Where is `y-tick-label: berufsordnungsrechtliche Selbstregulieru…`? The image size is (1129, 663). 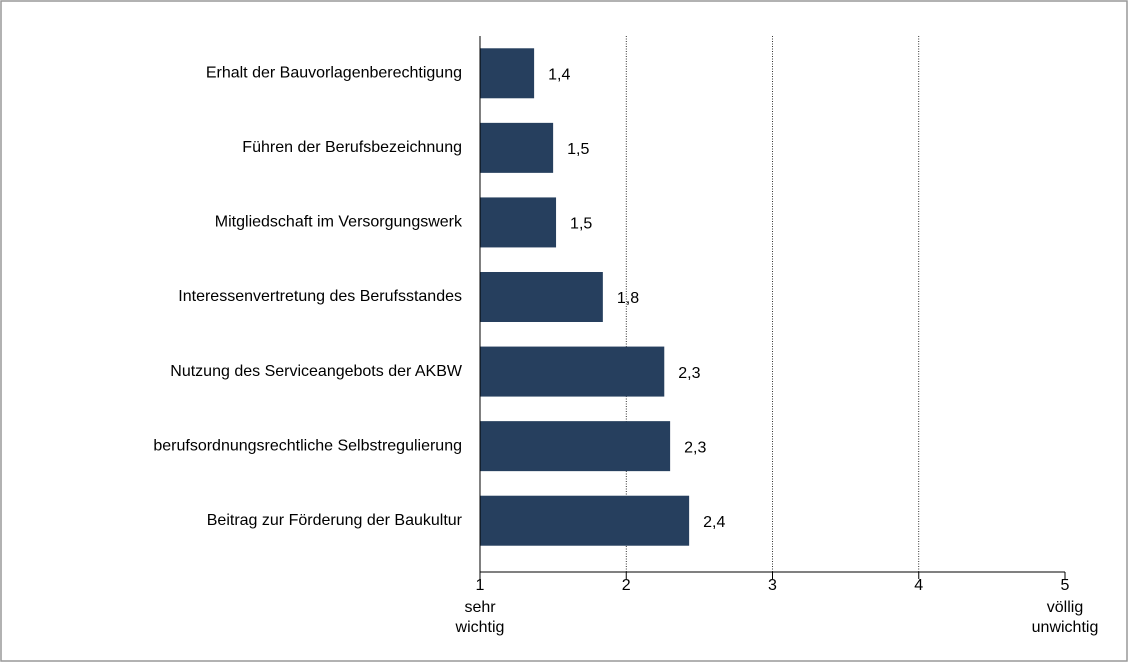
y-tick-label: berufsordnungsrechtliche Selbstregulieru… is located at coordinates (307, 445).